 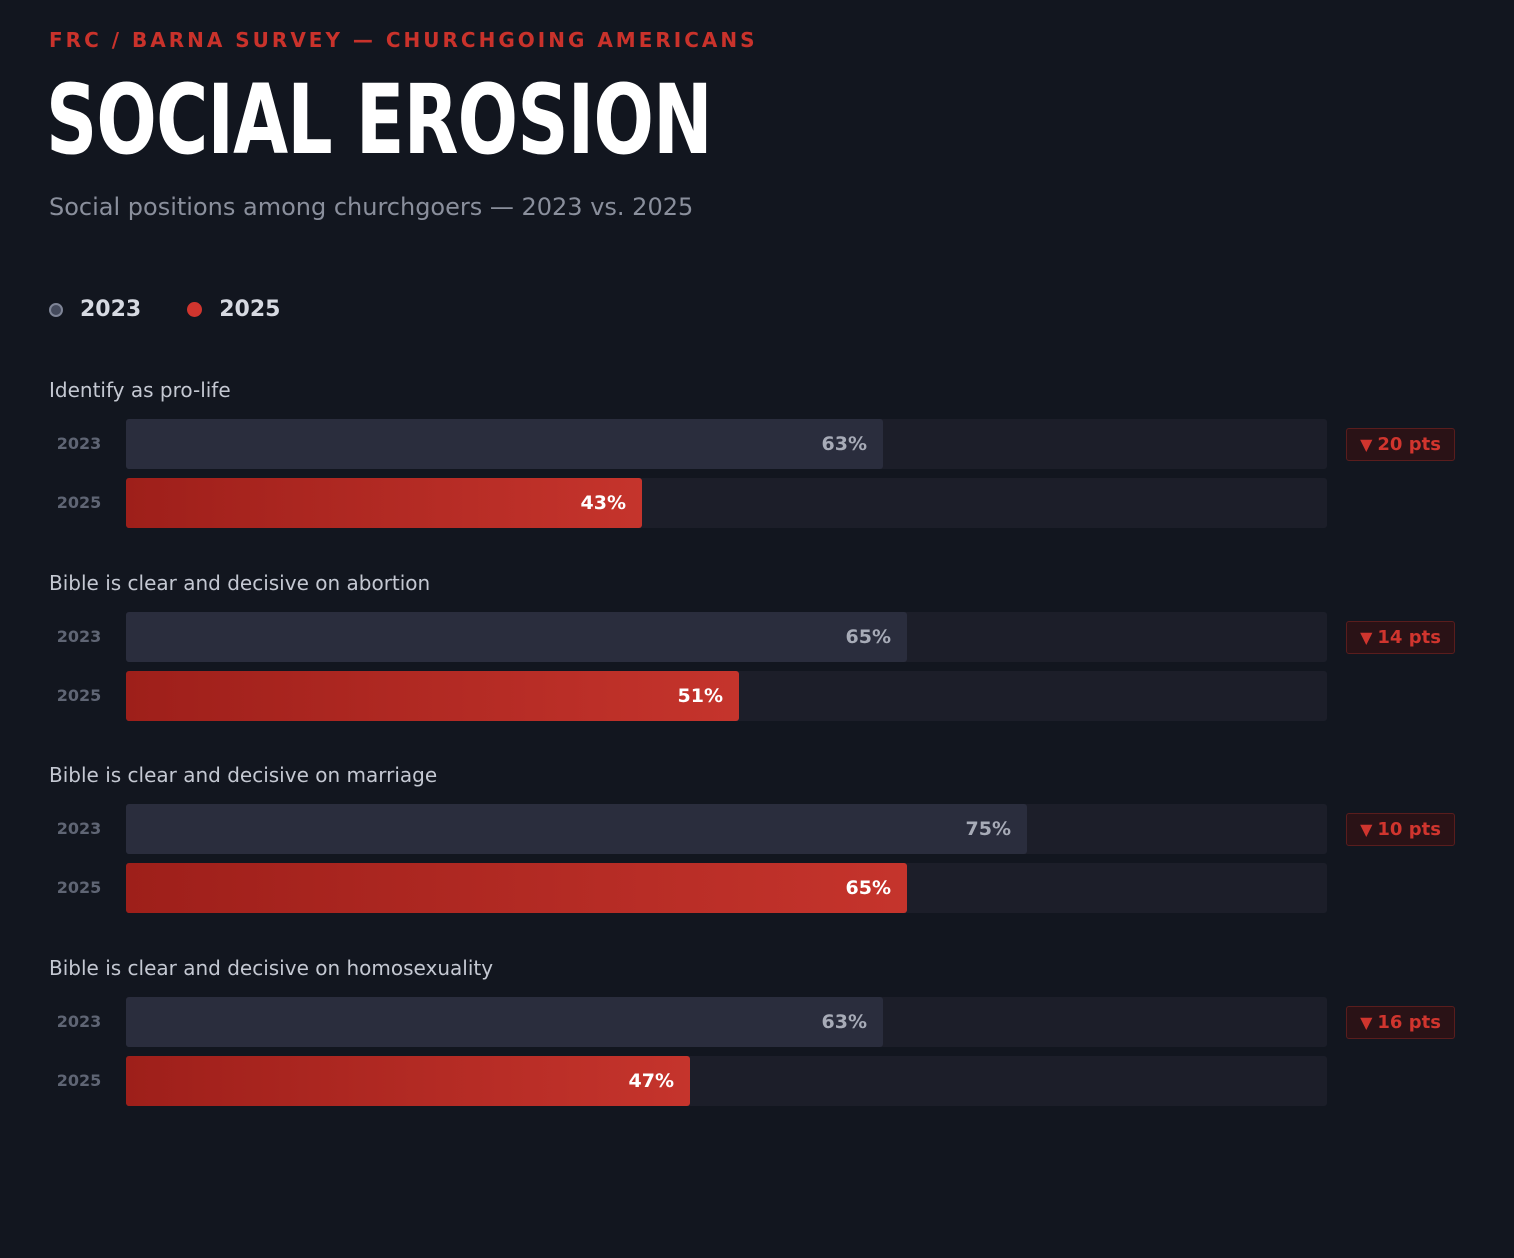 I want to click on bar-track: 75%, so click(x=726, y=829).